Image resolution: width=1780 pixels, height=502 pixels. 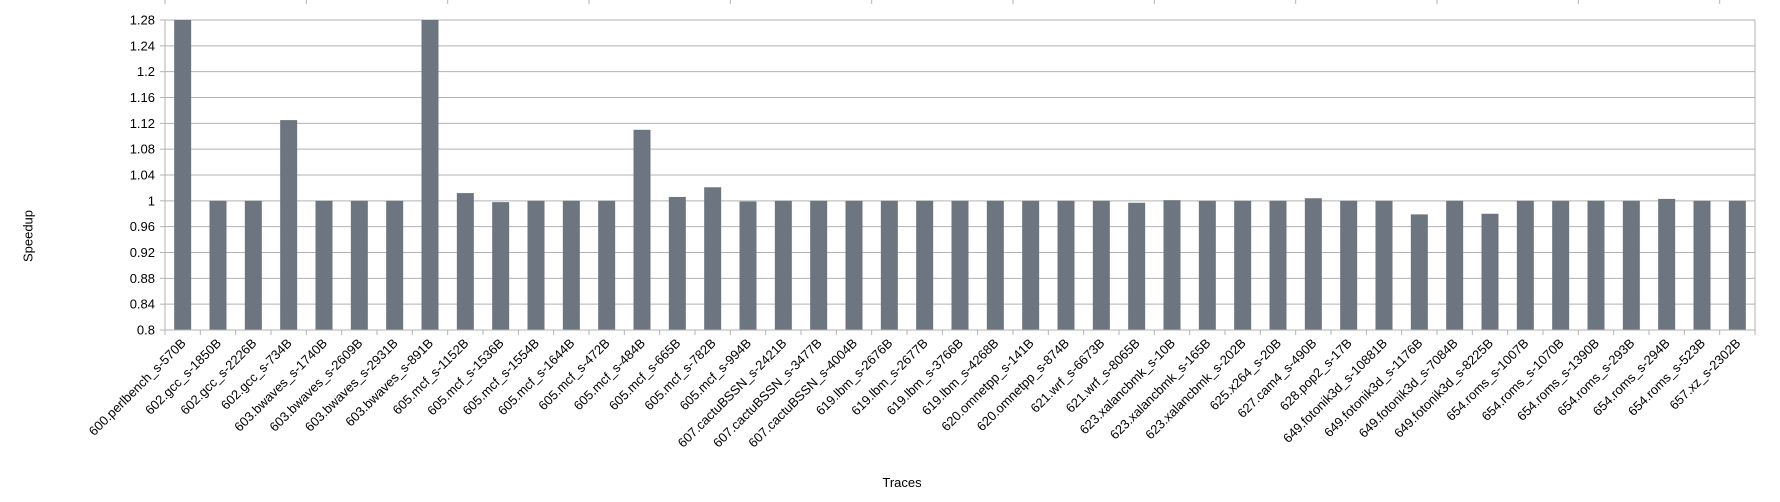 What do you see at coordinates (142, 278) in the screenshot?
I see `y-tick-label: 0.88` at bounding box center [142, 278].